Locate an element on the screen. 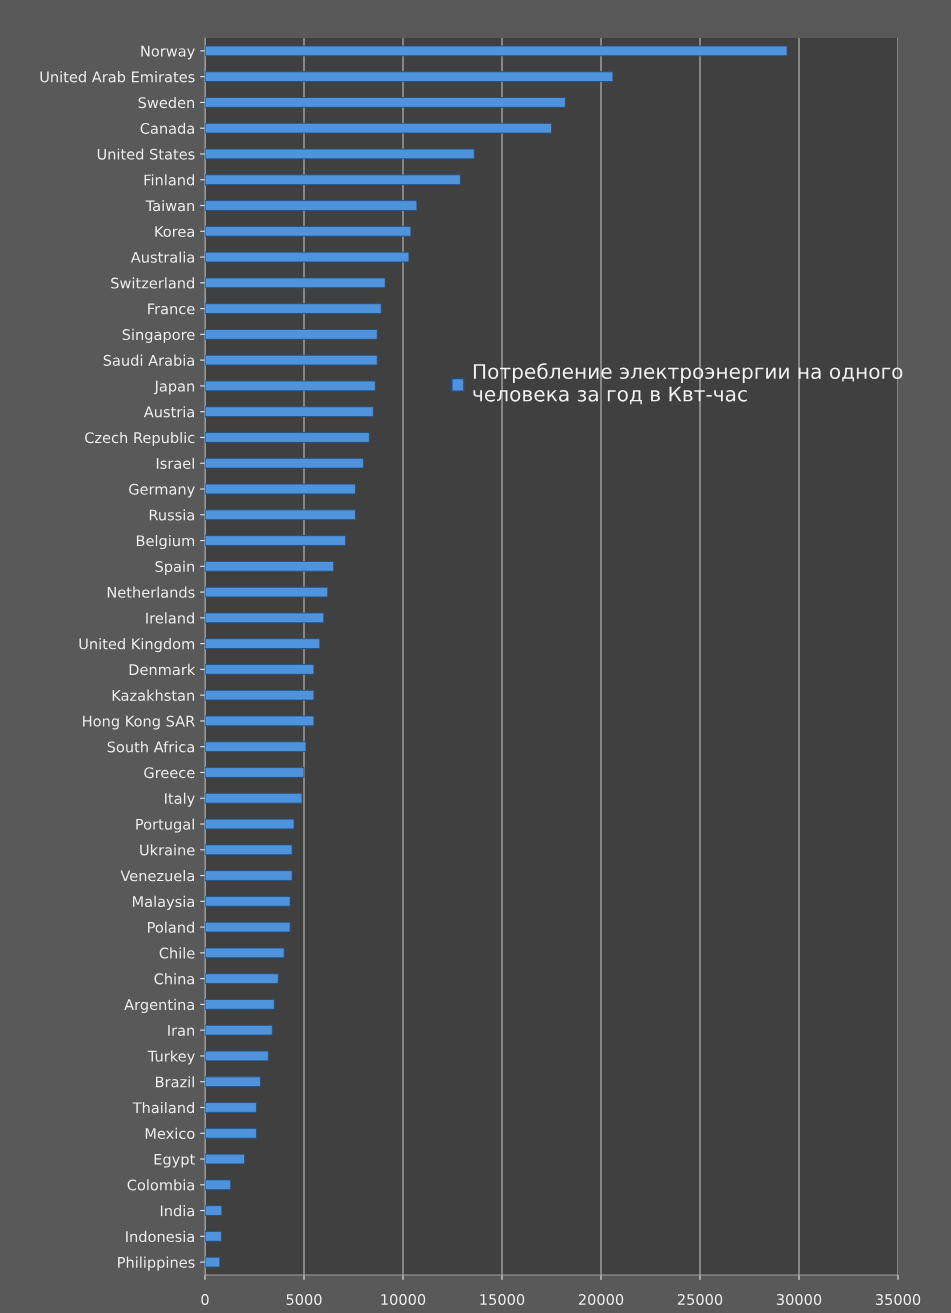 The width and height of the screenshot is (951, 1313). y-tick-label: United Arab Emirates is located at coordinates (117, 77).